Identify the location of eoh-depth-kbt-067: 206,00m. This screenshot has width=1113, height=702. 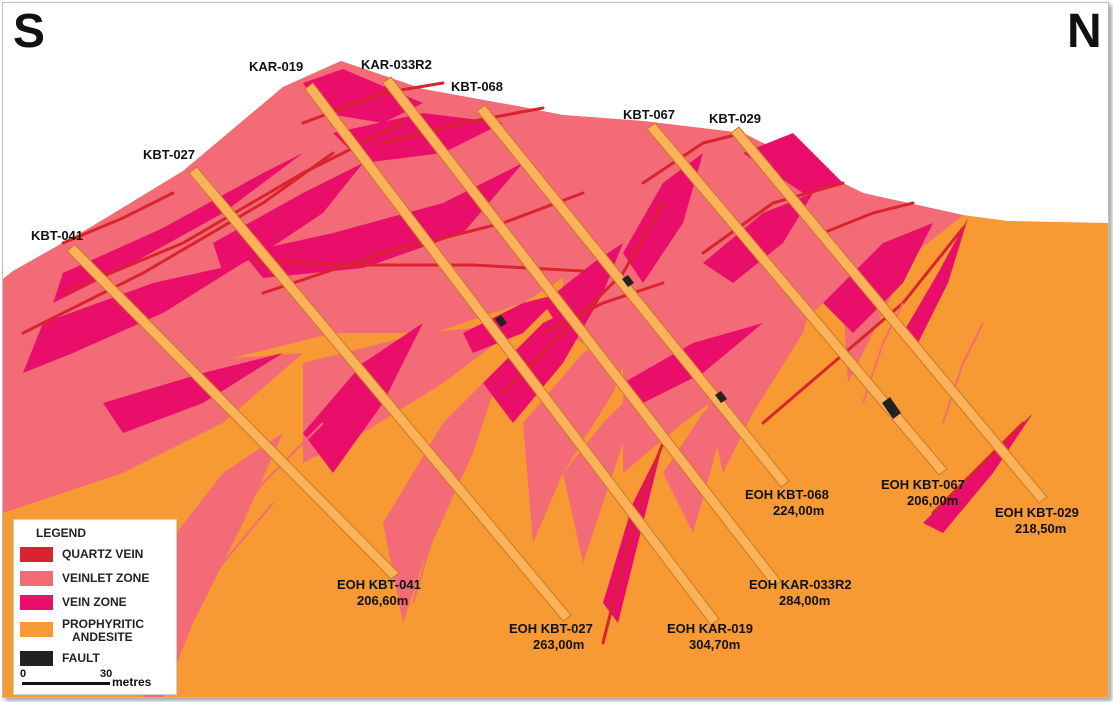
(932, 500).